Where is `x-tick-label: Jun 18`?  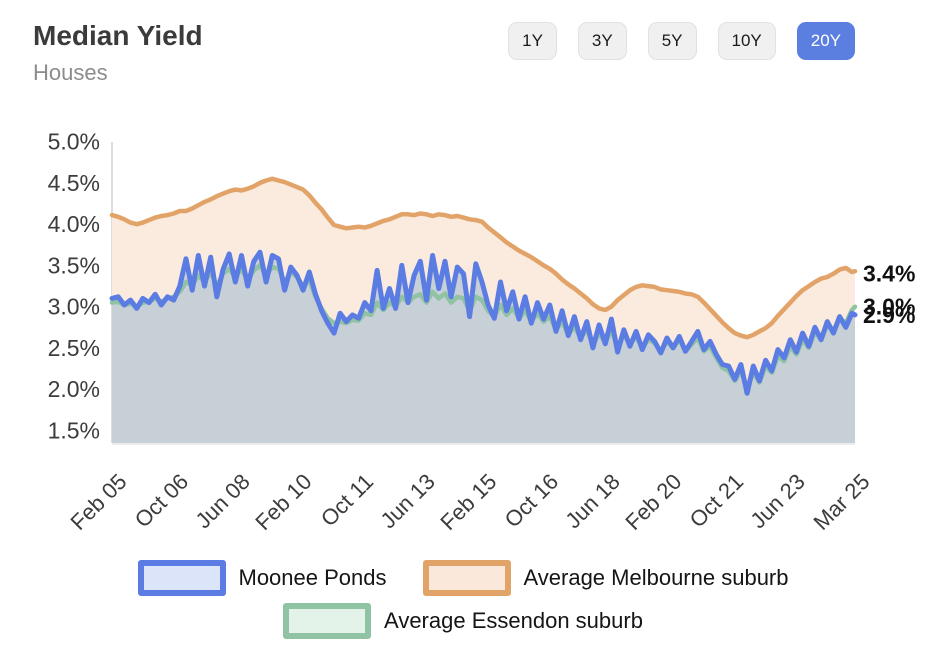 x-tick-label: Jun 18 is located at coordinates (592, 501).